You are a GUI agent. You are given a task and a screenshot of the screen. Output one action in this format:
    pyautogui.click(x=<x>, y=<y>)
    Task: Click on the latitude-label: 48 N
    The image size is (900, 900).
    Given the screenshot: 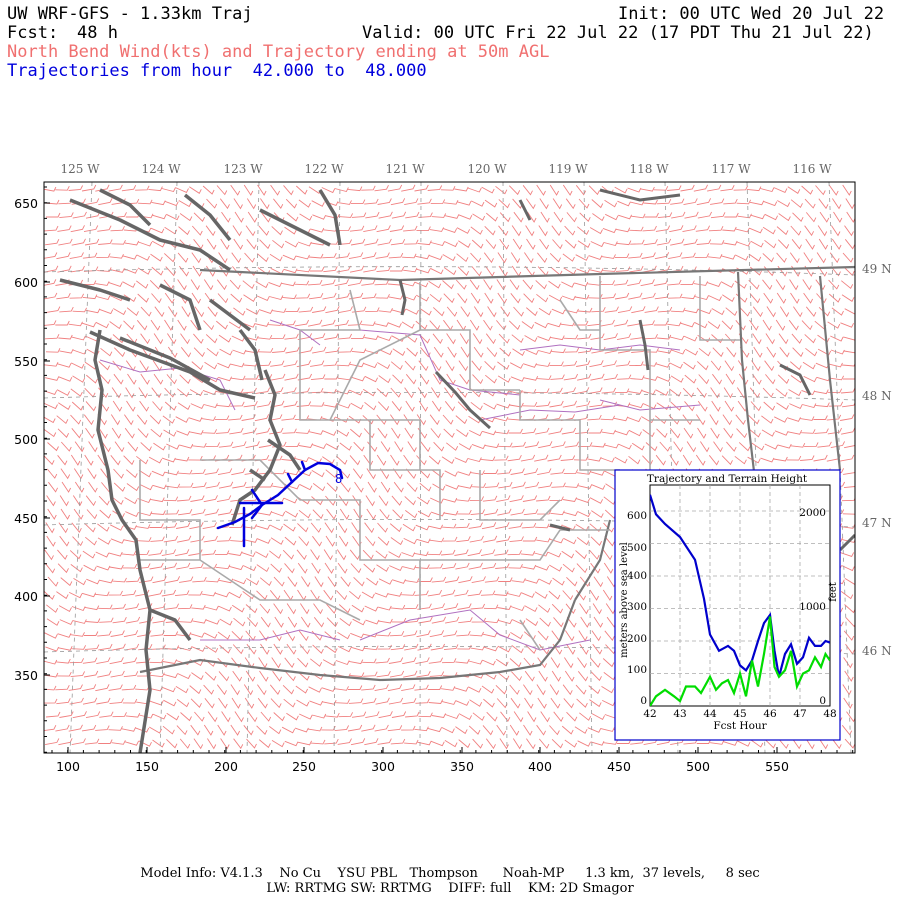 What is the action you would take?
    pyautogui.click(x=877, y=396)
    